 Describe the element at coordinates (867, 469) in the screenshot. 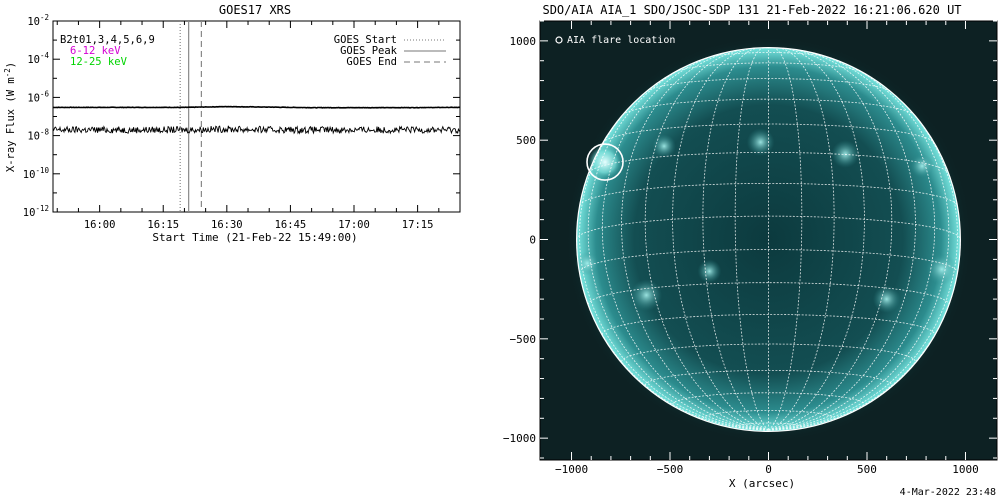

I see `aia-x-tick-label: 500` at that location.